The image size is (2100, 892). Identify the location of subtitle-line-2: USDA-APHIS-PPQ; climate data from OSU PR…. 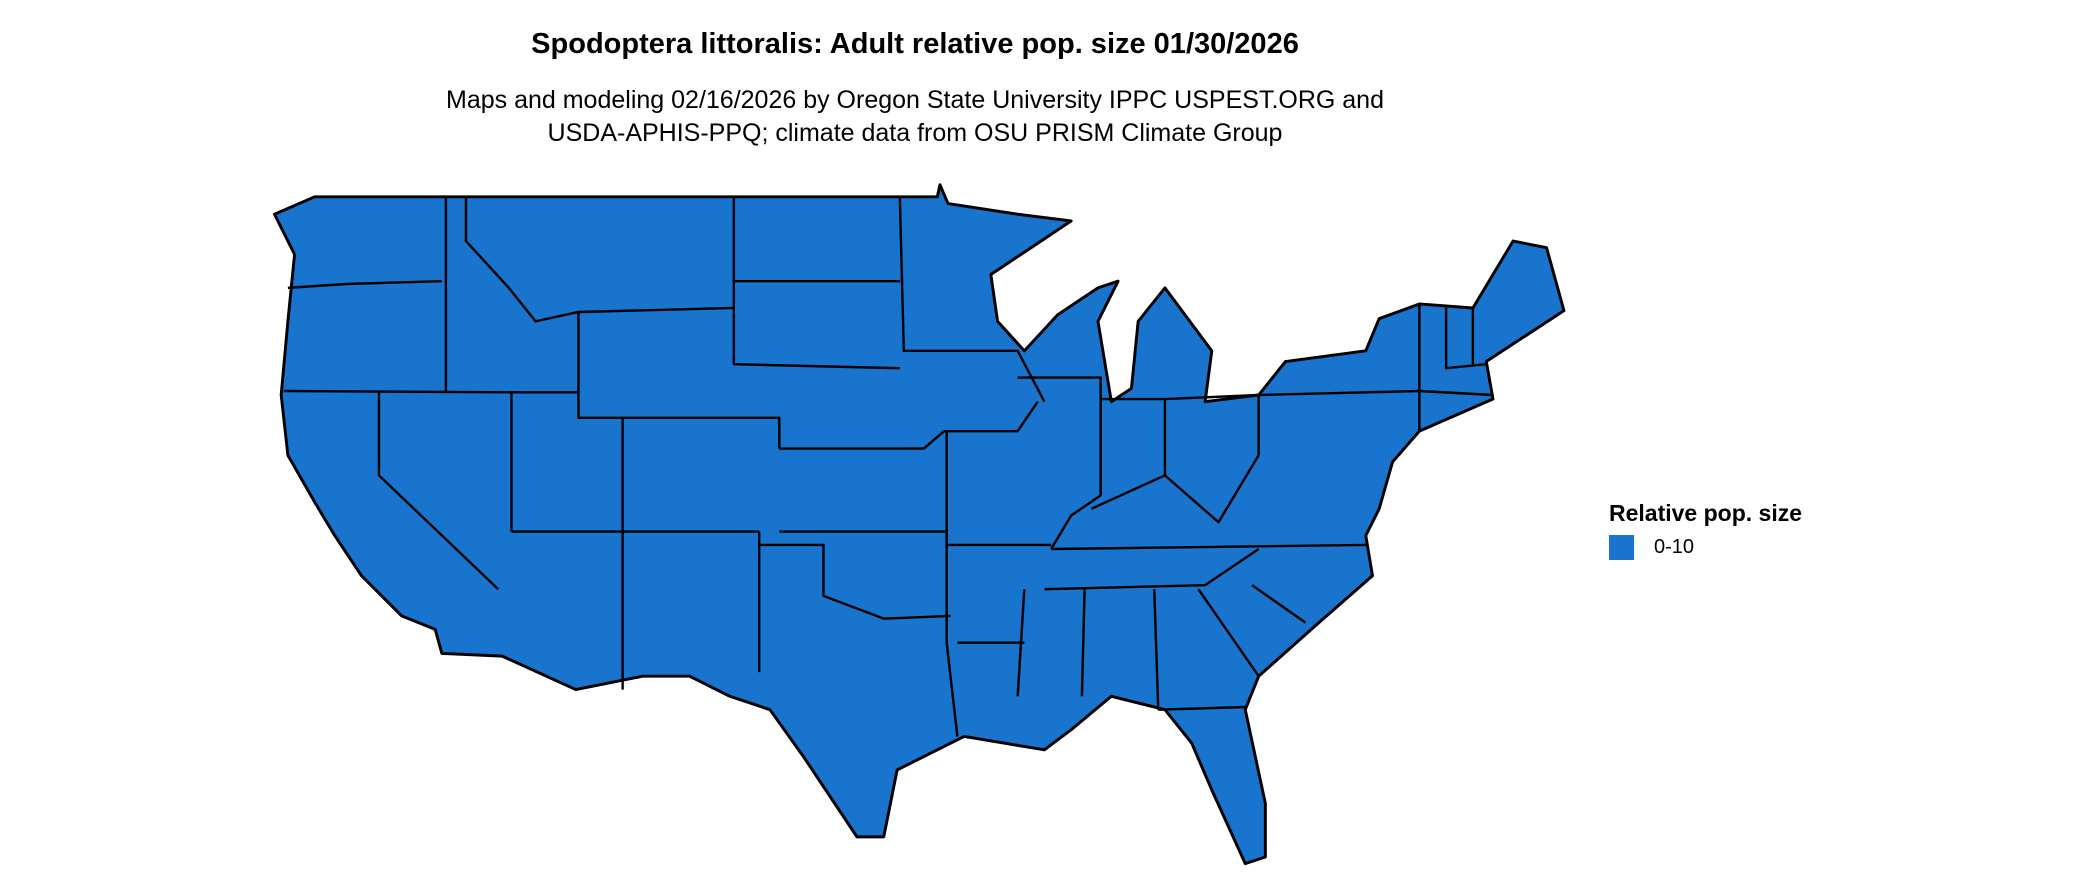
(915, 133).